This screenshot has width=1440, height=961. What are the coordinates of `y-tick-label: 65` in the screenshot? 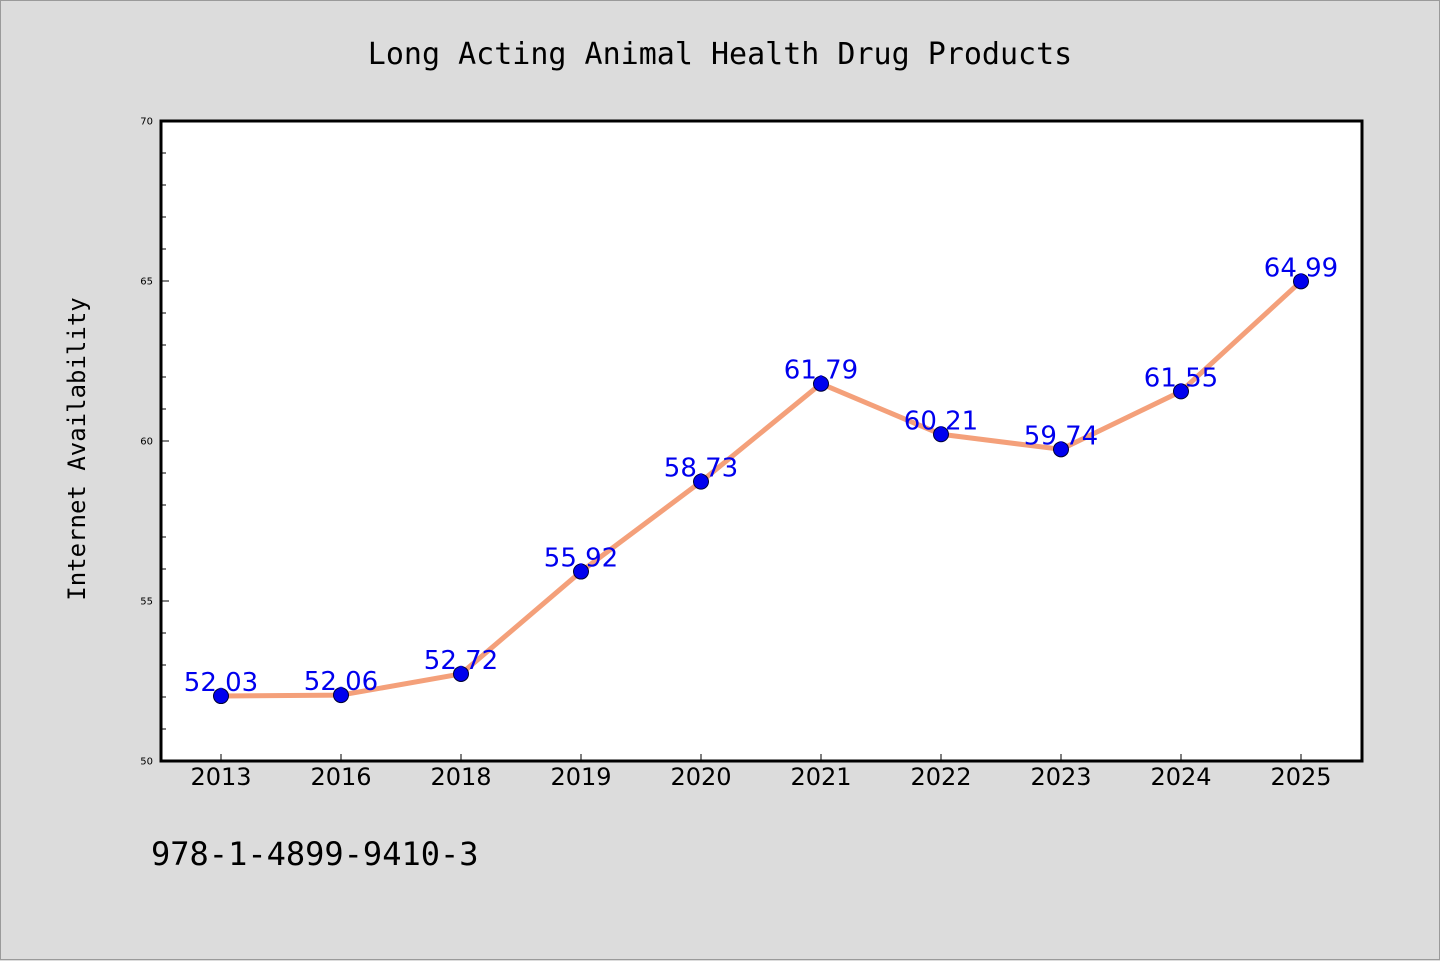 It's located at (146, 282).